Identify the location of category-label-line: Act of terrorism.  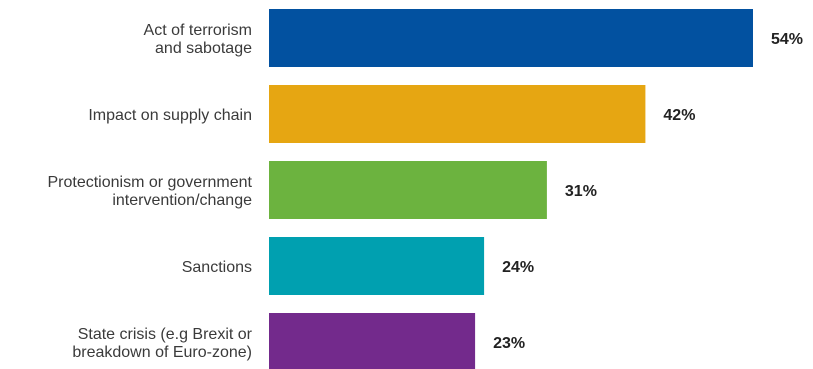
(198, 30).